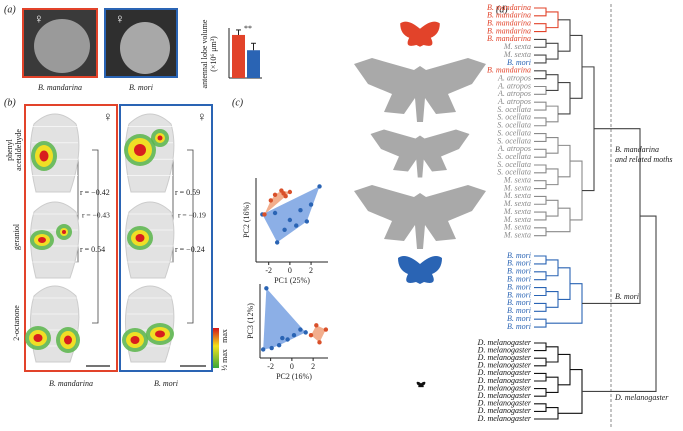 This screenshot has width=683, height=431. Describe the element at coordinates (213, 54) in the screenshot. I see `y-axis-label: (×10⁶ μm³)` at that location.